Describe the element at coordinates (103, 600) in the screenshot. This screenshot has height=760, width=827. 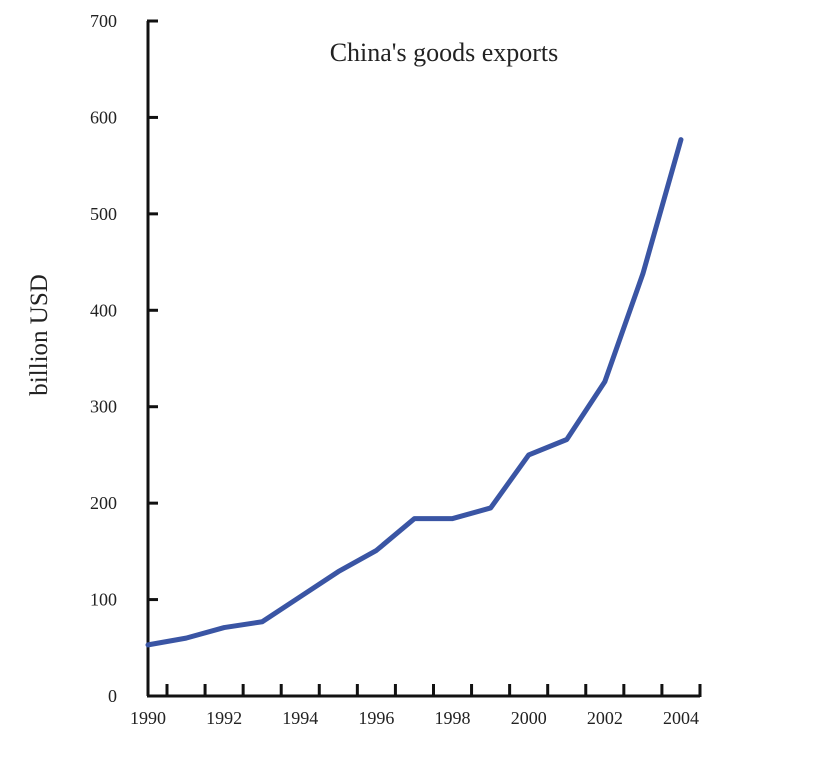
I see `y-tick-label: 100` at that location.